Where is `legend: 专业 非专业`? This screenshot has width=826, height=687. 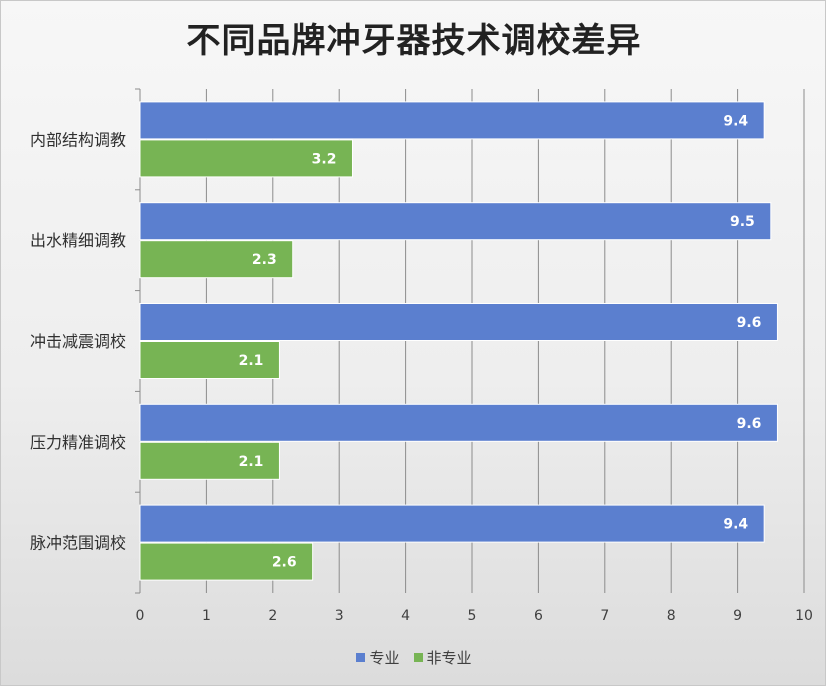 legend: 专业 非专业 is located at coordinates (413, 657).